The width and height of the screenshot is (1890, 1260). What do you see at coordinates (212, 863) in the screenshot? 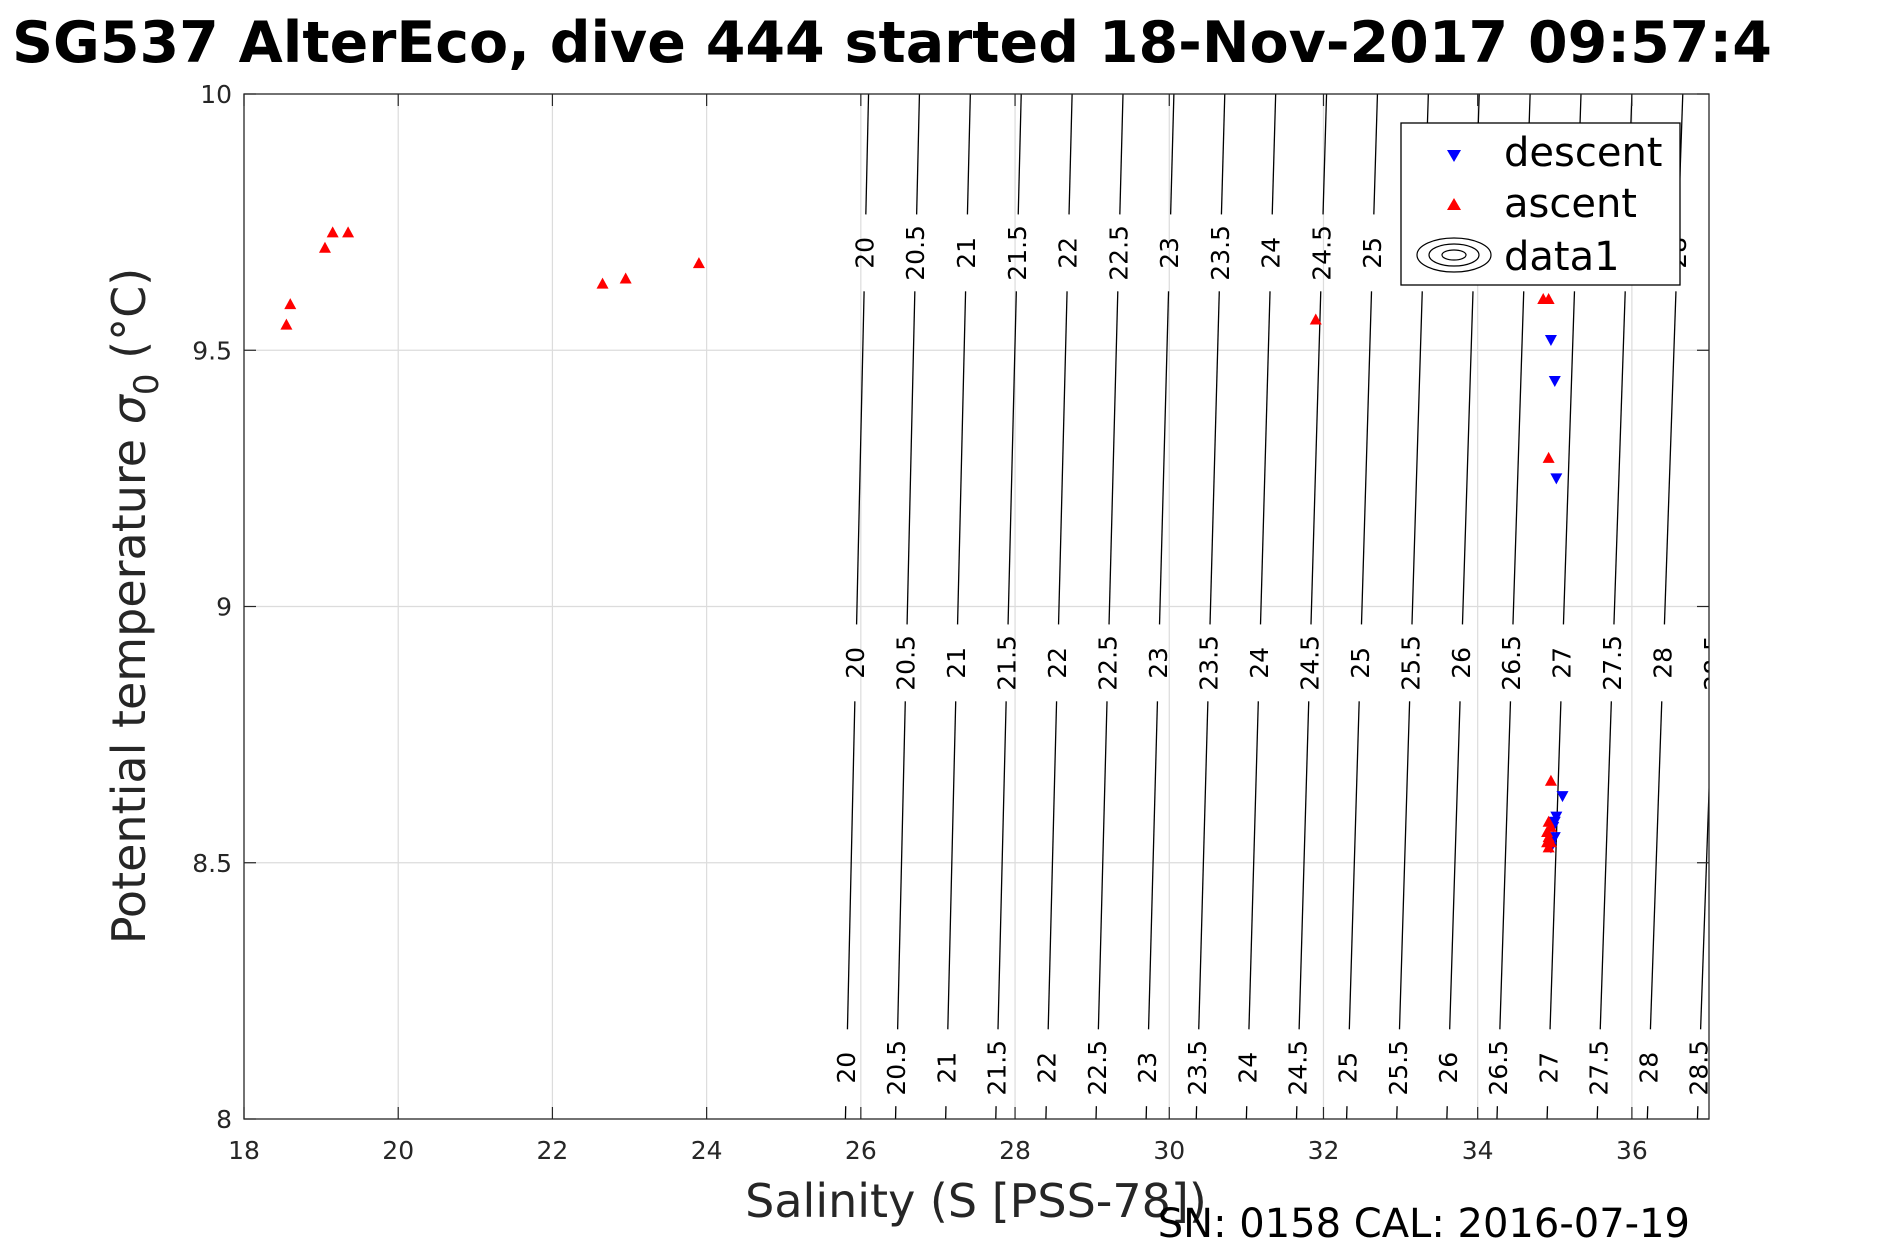
I see `y-tick-label: 8.5` at bounding box center [212, 863].